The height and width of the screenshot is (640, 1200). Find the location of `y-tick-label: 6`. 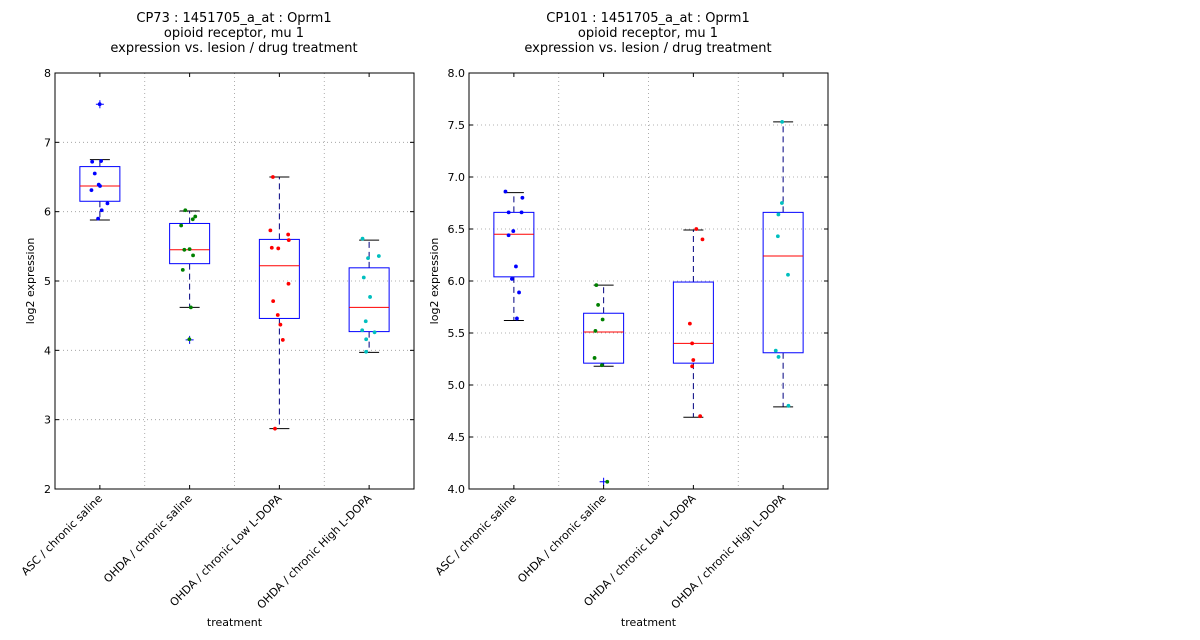

y-tick-label: 6 is located at coordinates (47, 212).